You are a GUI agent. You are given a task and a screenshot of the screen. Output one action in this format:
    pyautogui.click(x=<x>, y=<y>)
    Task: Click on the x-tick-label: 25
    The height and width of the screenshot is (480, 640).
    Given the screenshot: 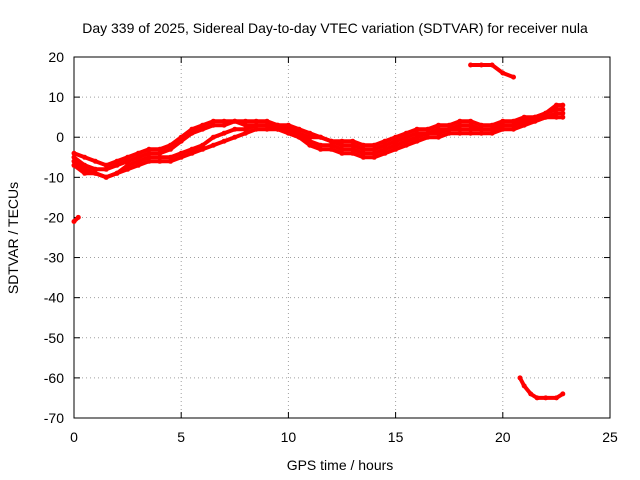 What is the action you would take?
    pyautogui.click(x=610, y=437)
    